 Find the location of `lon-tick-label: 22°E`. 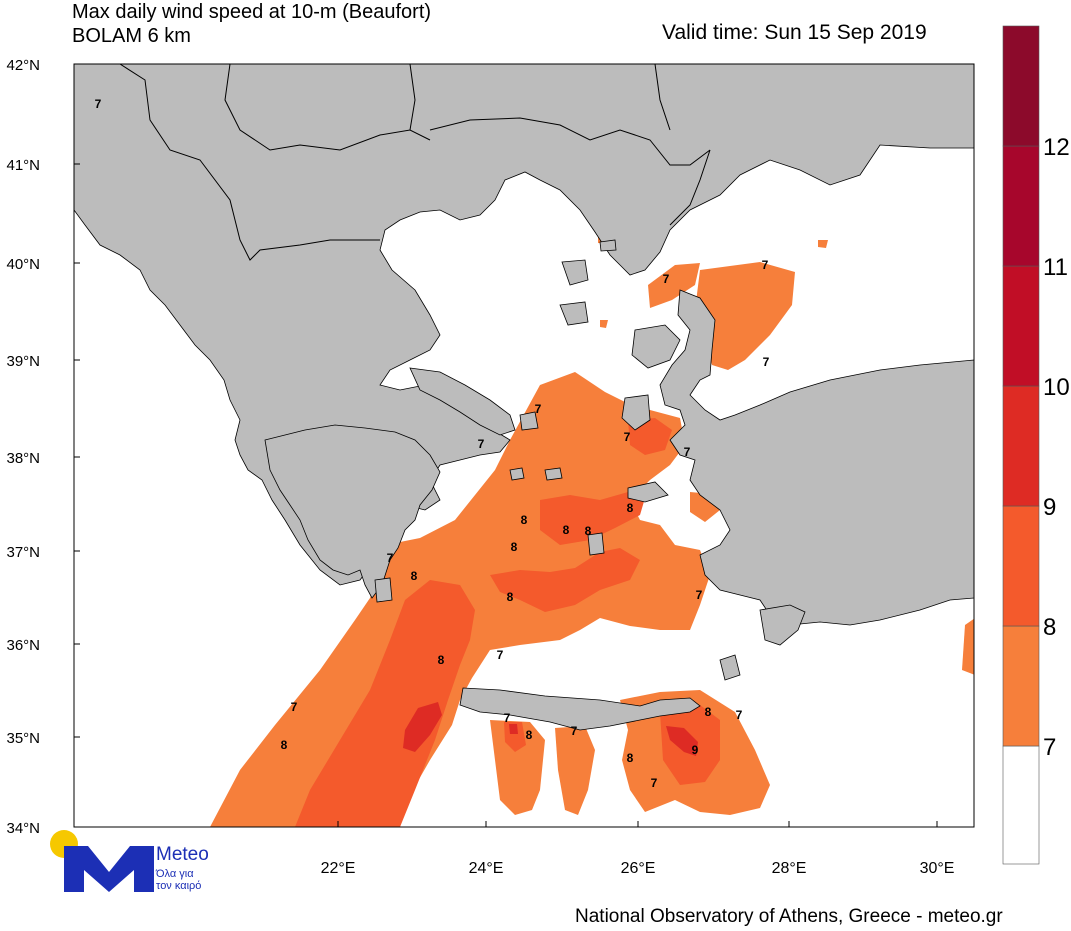

lon-tick-label: 22°E is located at coordinates (338, 868).